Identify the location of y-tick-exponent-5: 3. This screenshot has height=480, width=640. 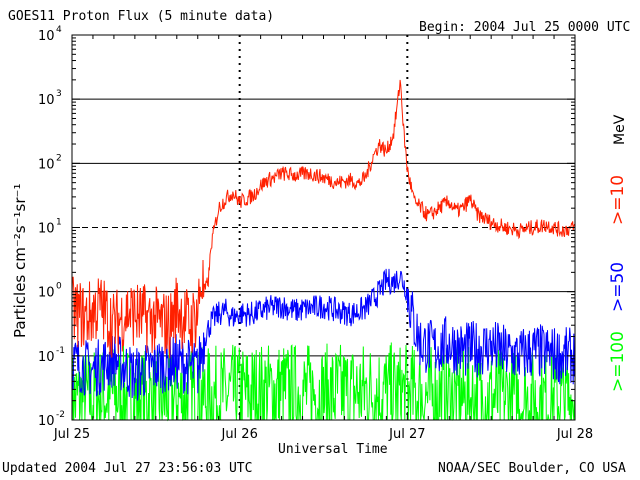
(59, 94).